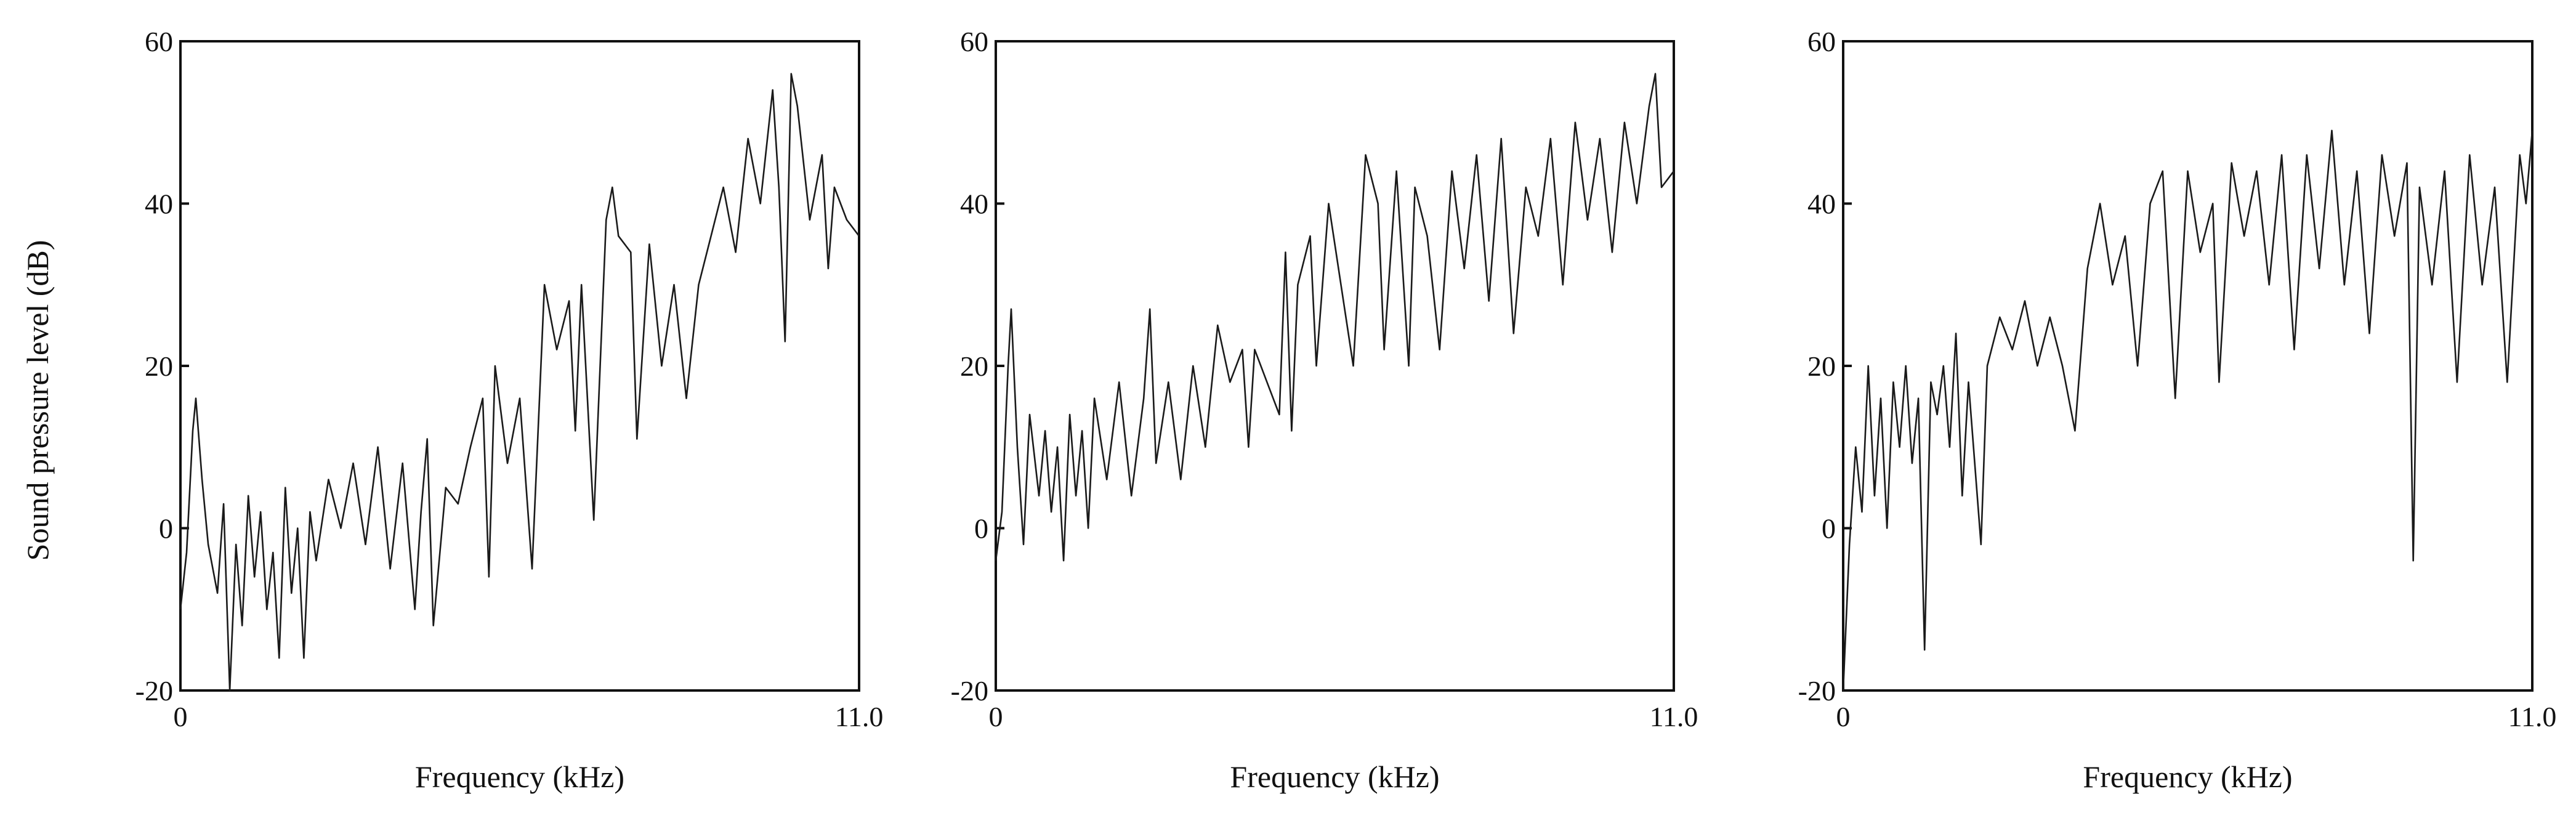  Describe the element at coordinates (37, 401) in the screenshot. I see `y-axis-label: Sound pressure level (dB)` at that location.